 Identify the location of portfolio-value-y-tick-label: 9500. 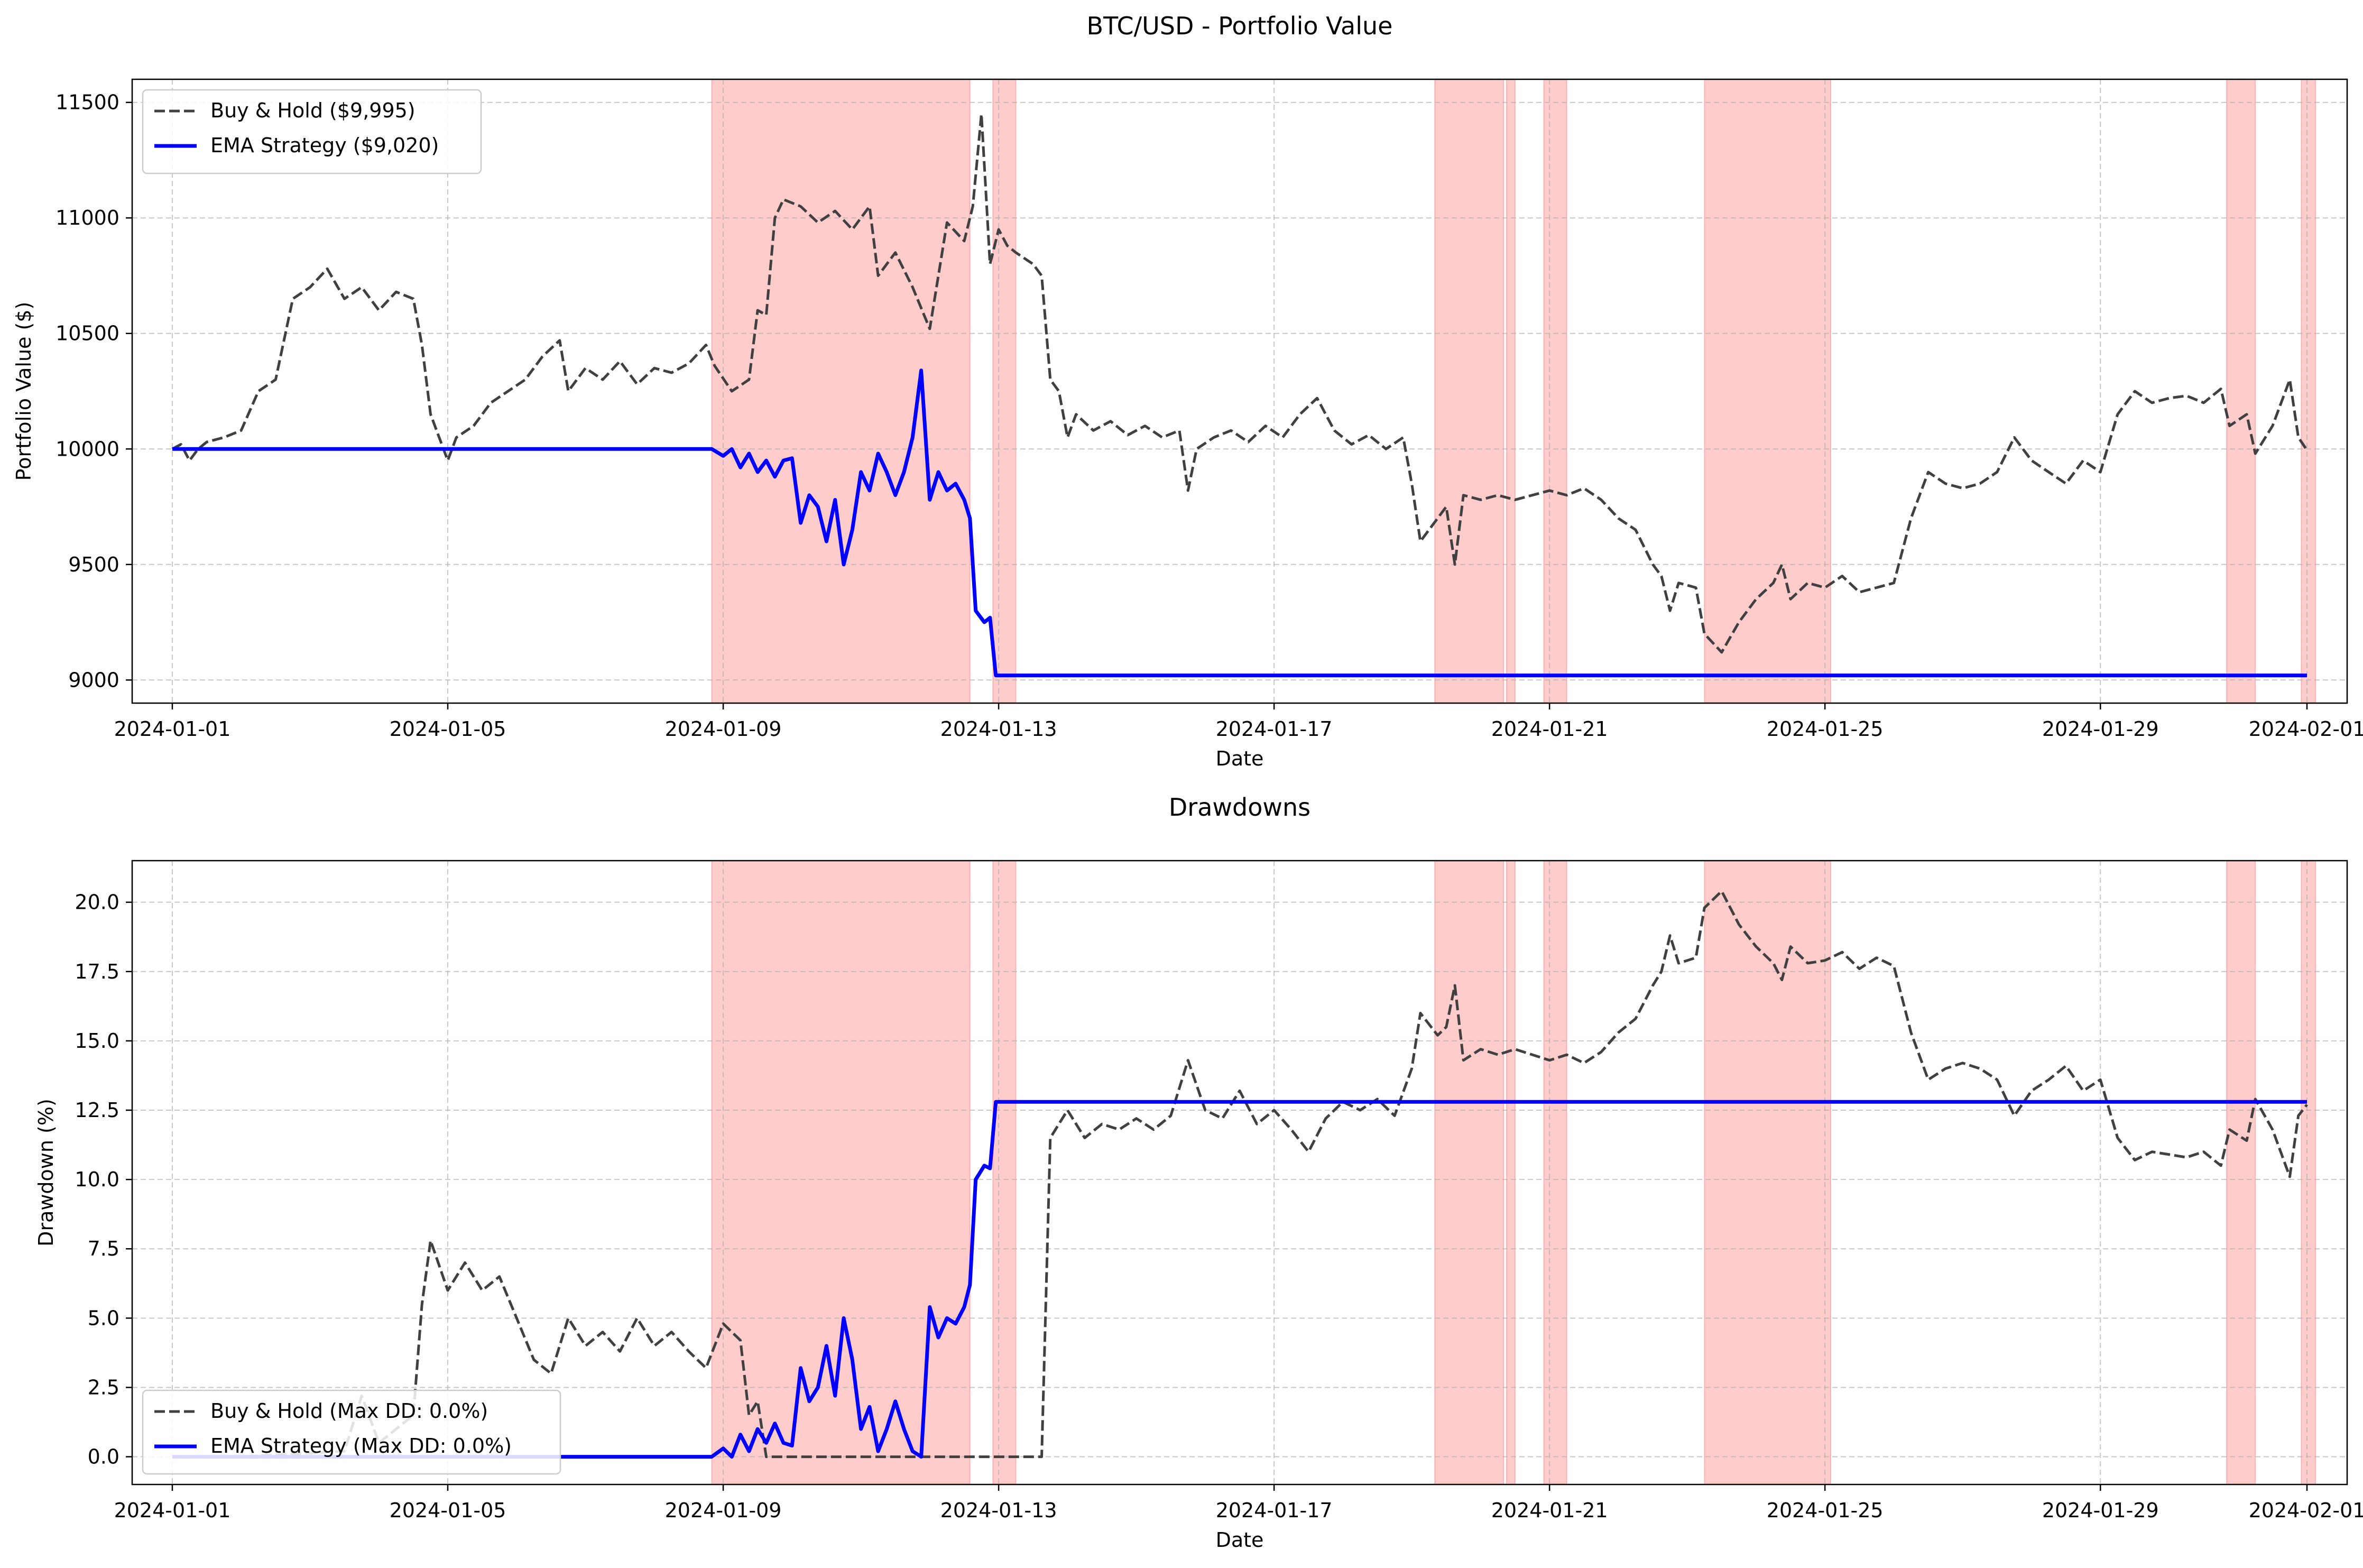
(93, 564).